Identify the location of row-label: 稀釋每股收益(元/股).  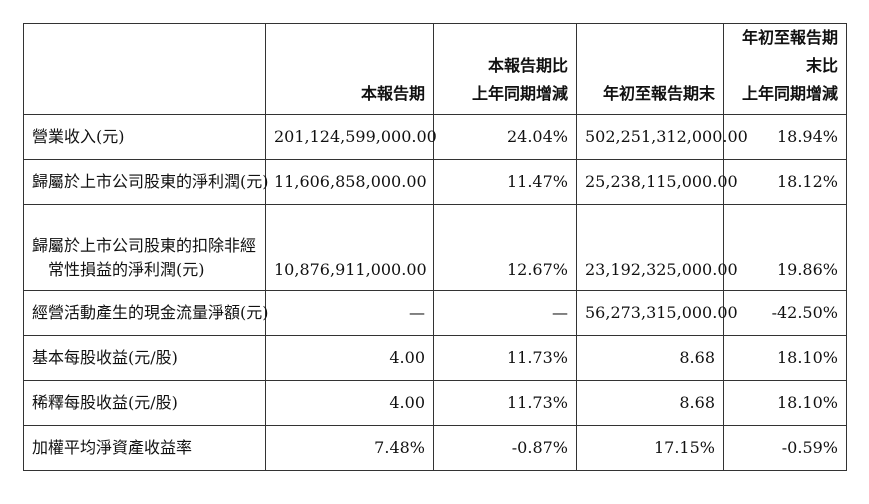
(144, 403).